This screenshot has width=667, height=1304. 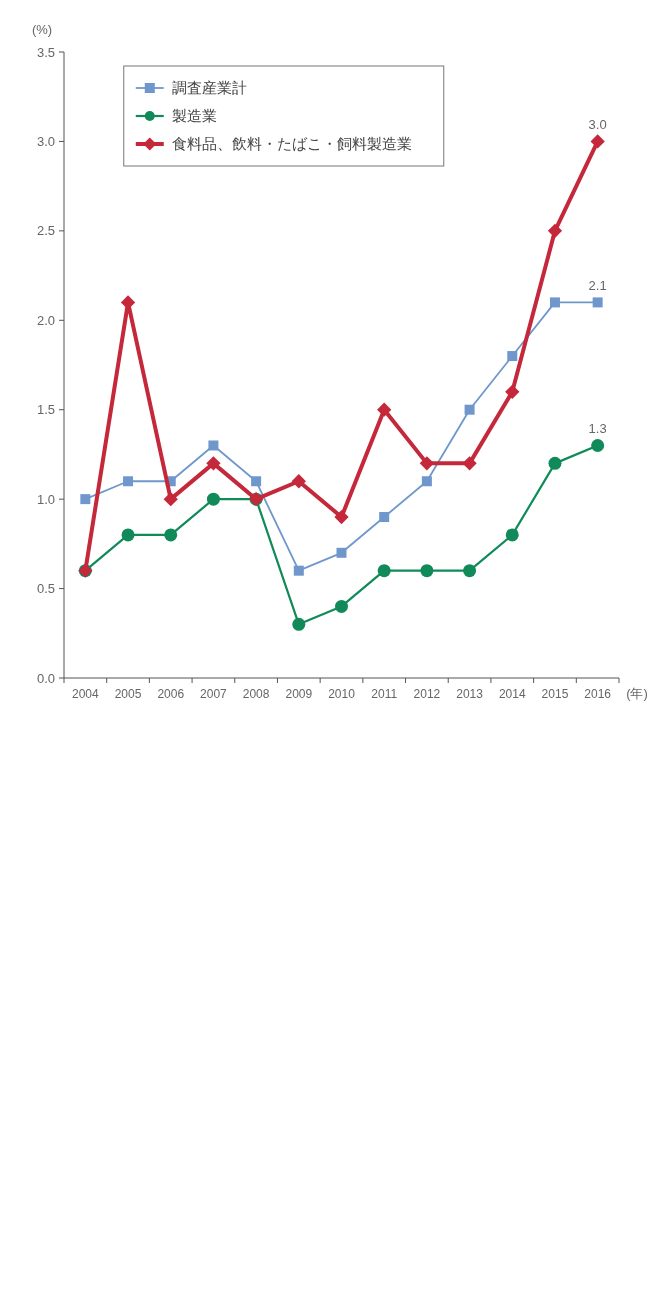 What do you see at coordinates (45, 499) in the screenshot?
I see `y-tick-label: 1.0` at bounding box center [45, 499].